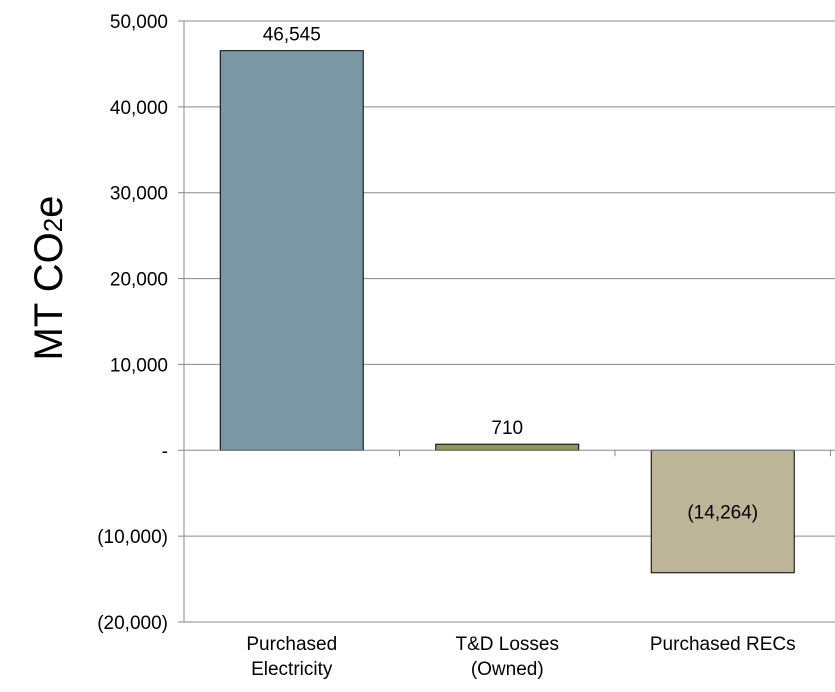  What do you see at coordinates (291, 644) in the screenshot?
I see `category-label: Purchased` at bounding box center [291, 644].